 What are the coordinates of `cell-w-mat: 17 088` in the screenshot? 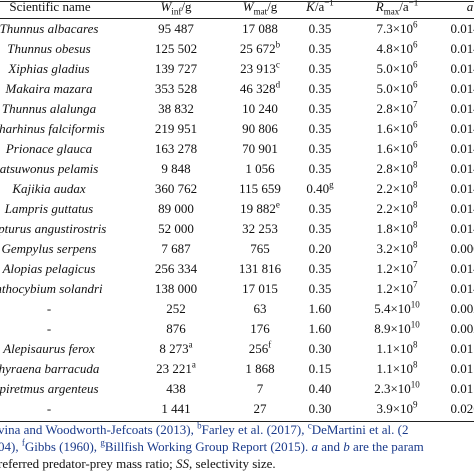 It's located at (260, 28).